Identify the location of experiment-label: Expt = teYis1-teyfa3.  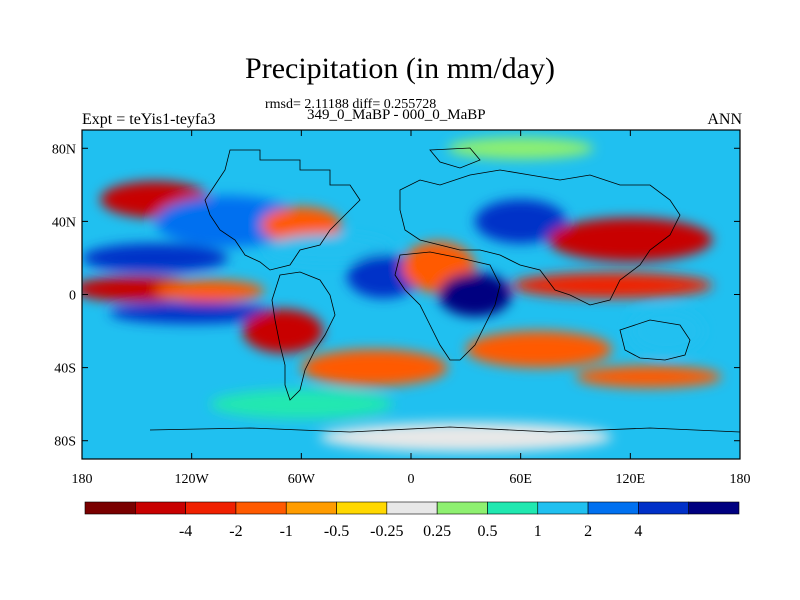
(149, 119).